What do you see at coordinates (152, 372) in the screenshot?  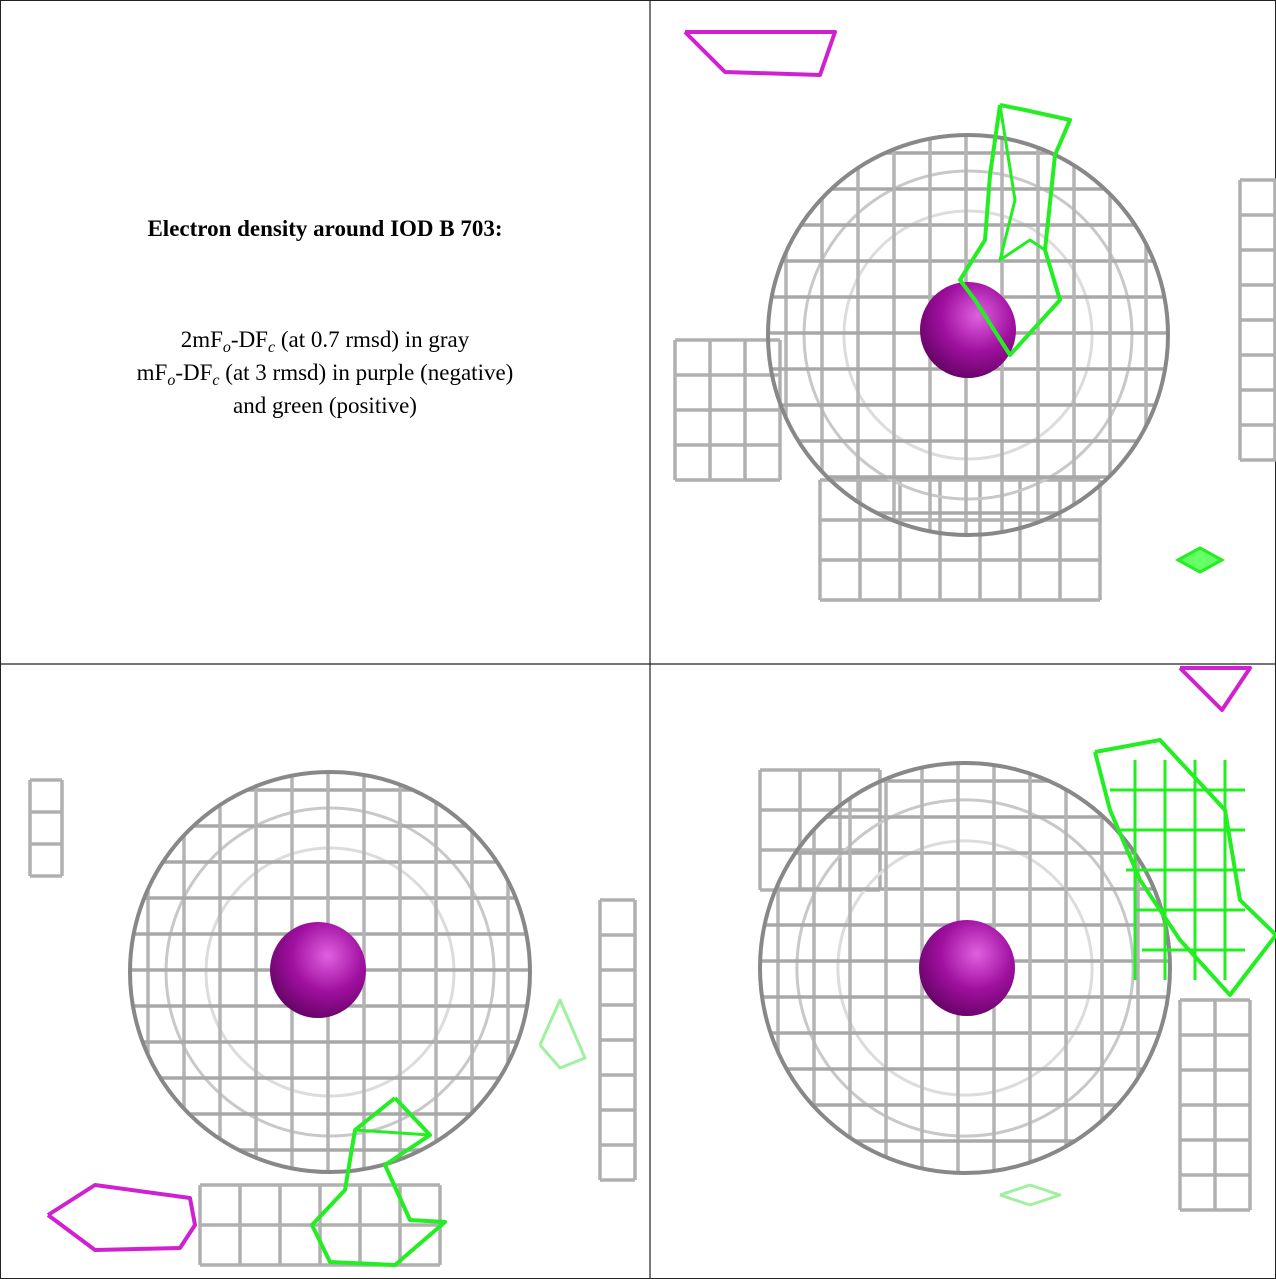 I see `text-run: mF` at bounding box center [152, 372].